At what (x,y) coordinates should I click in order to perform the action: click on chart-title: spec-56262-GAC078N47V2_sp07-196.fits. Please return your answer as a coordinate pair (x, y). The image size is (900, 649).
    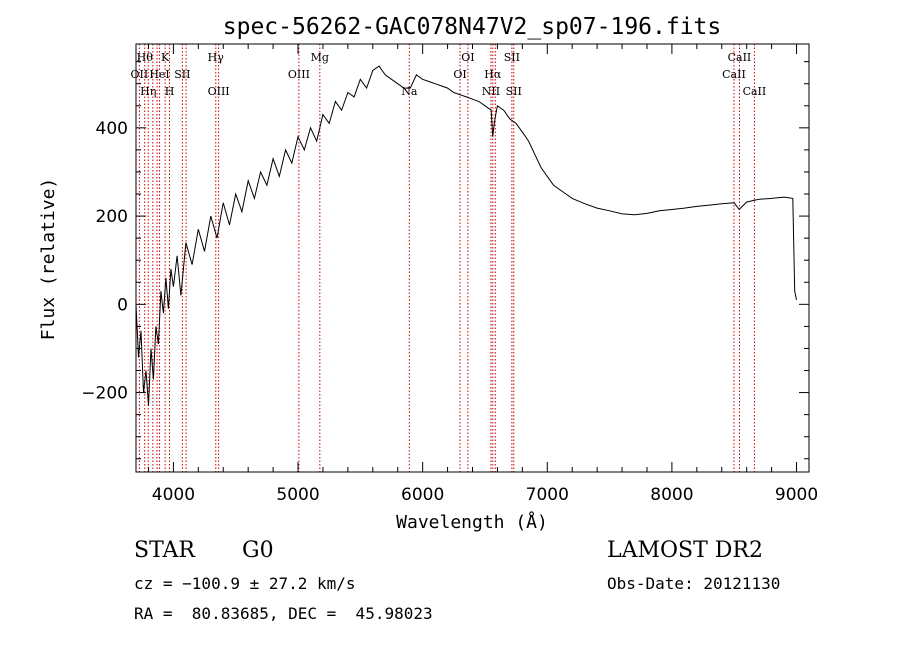
    Looking at the image, I should click on (472, 27).